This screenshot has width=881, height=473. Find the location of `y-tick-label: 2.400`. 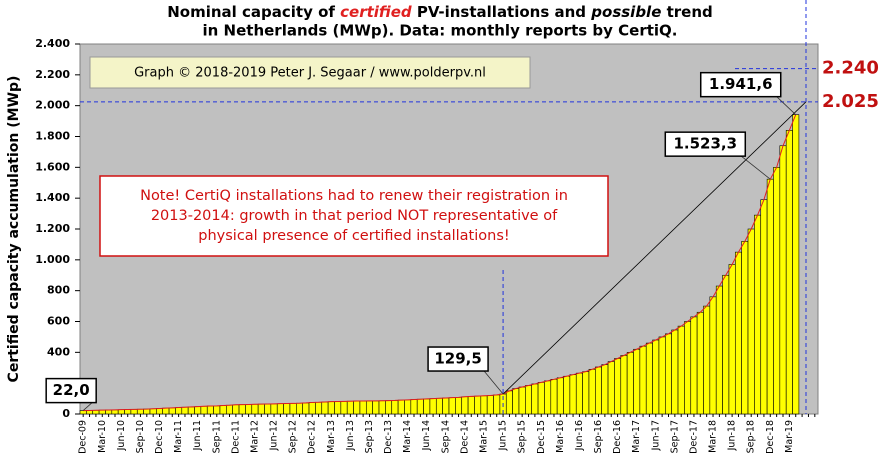

y-tick-label: 2.400 is located at coordinates (52, 43).